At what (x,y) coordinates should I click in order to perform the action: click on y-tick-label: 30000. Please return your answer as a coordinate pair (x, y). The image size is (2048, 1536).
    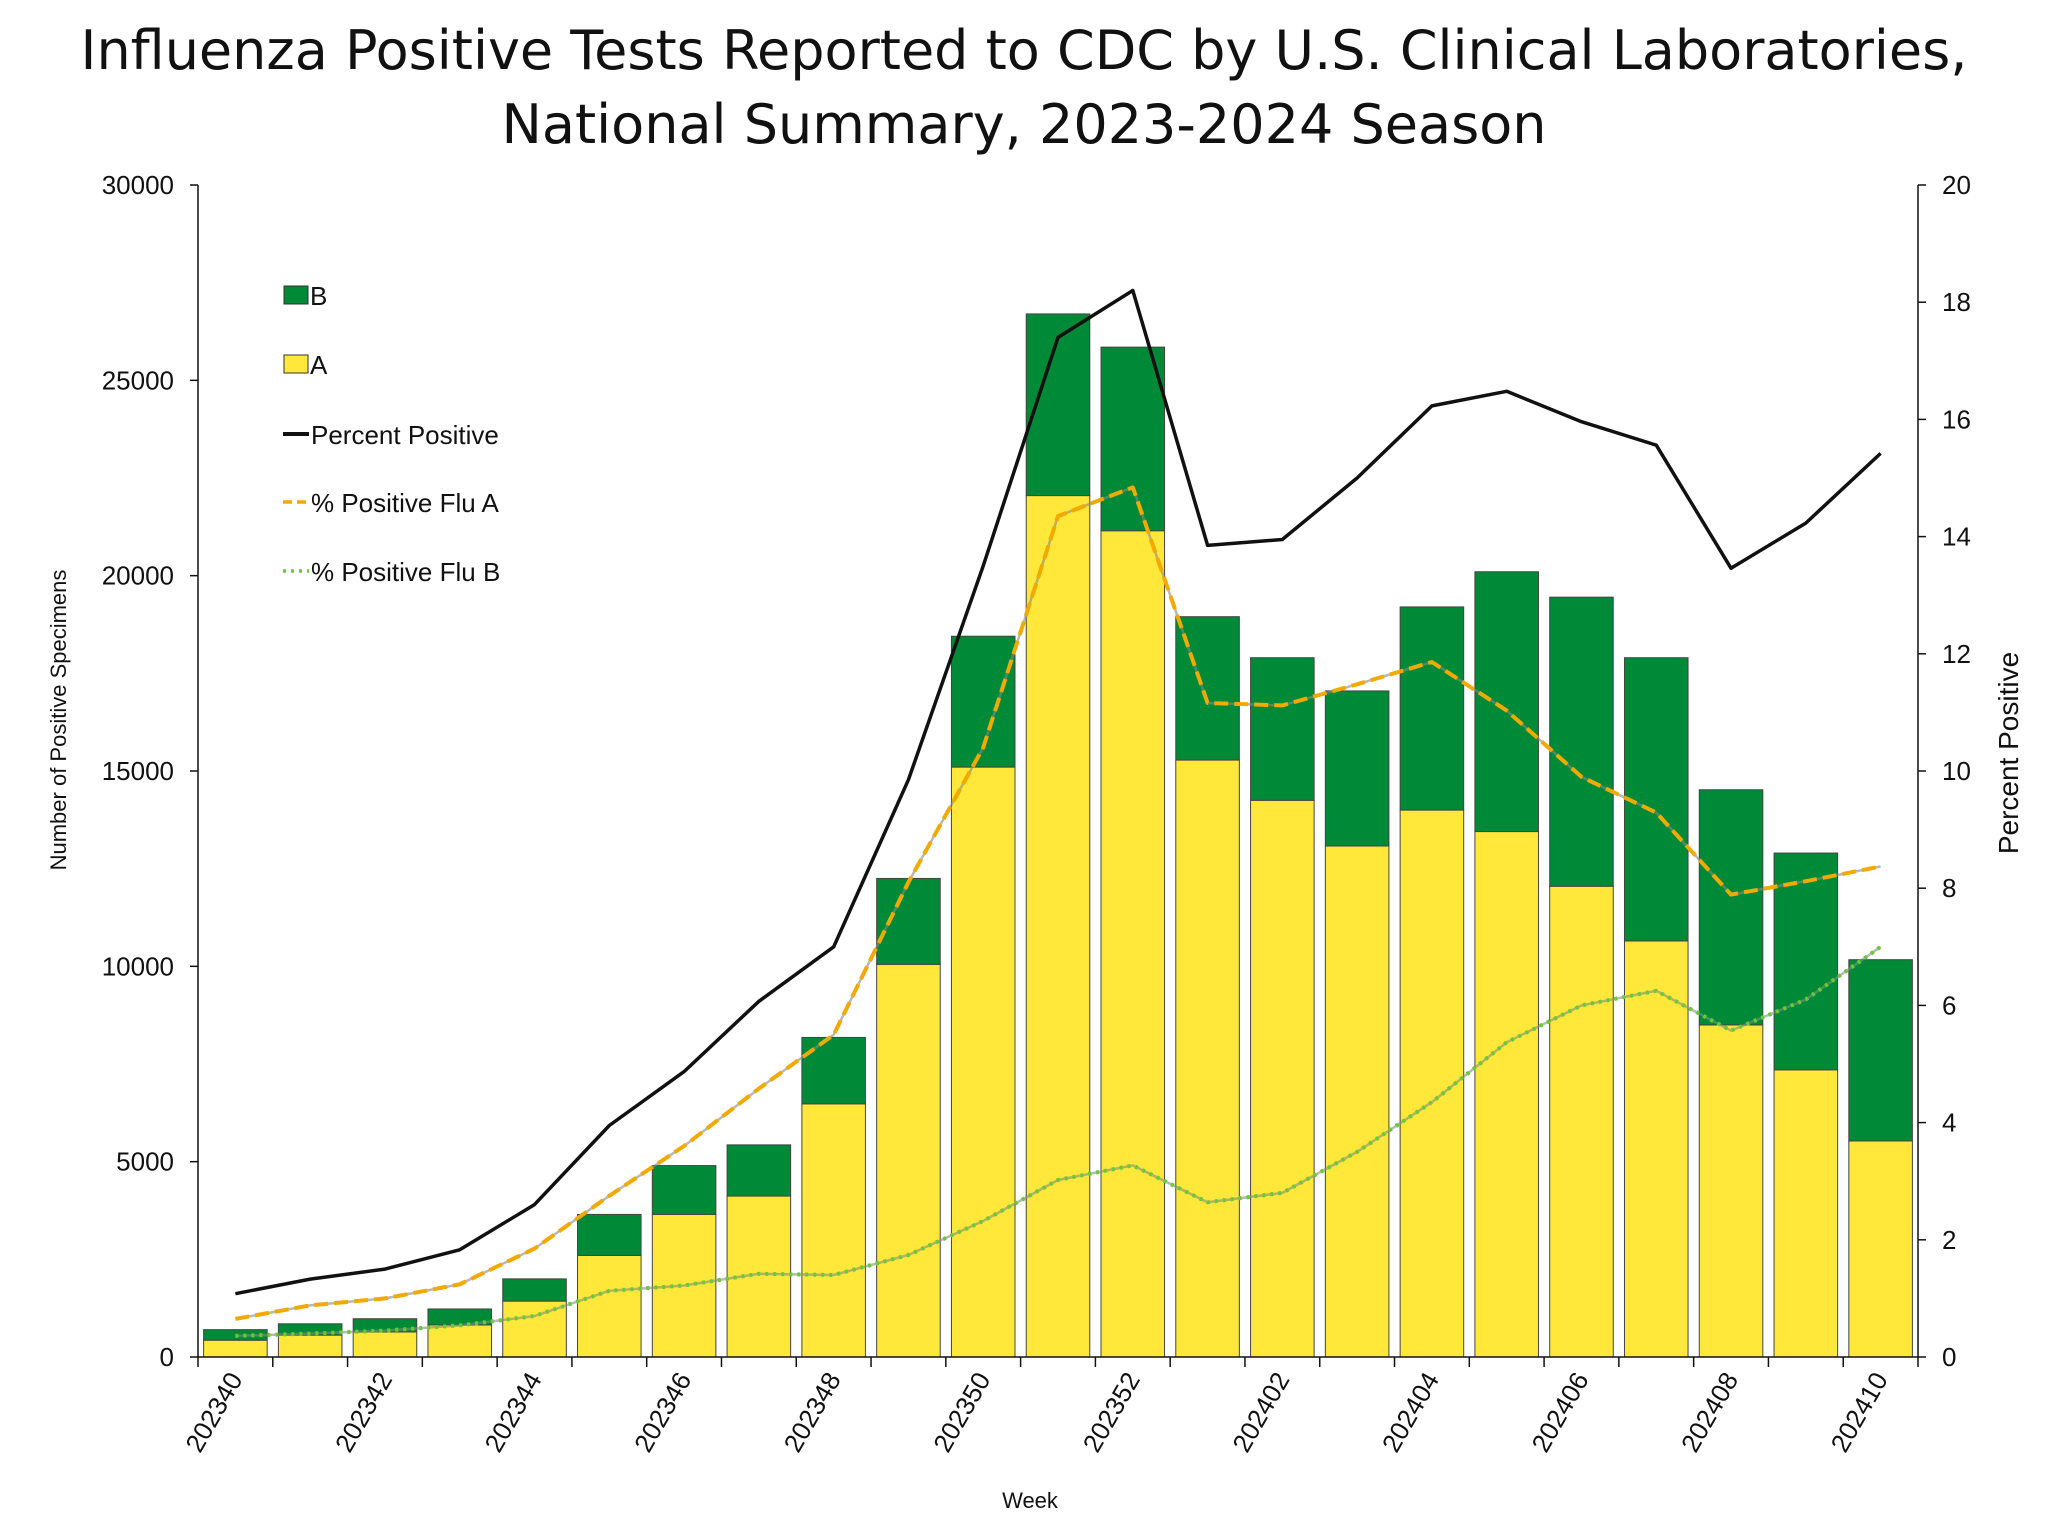
    Looking at the image, I should click on (138, 185).